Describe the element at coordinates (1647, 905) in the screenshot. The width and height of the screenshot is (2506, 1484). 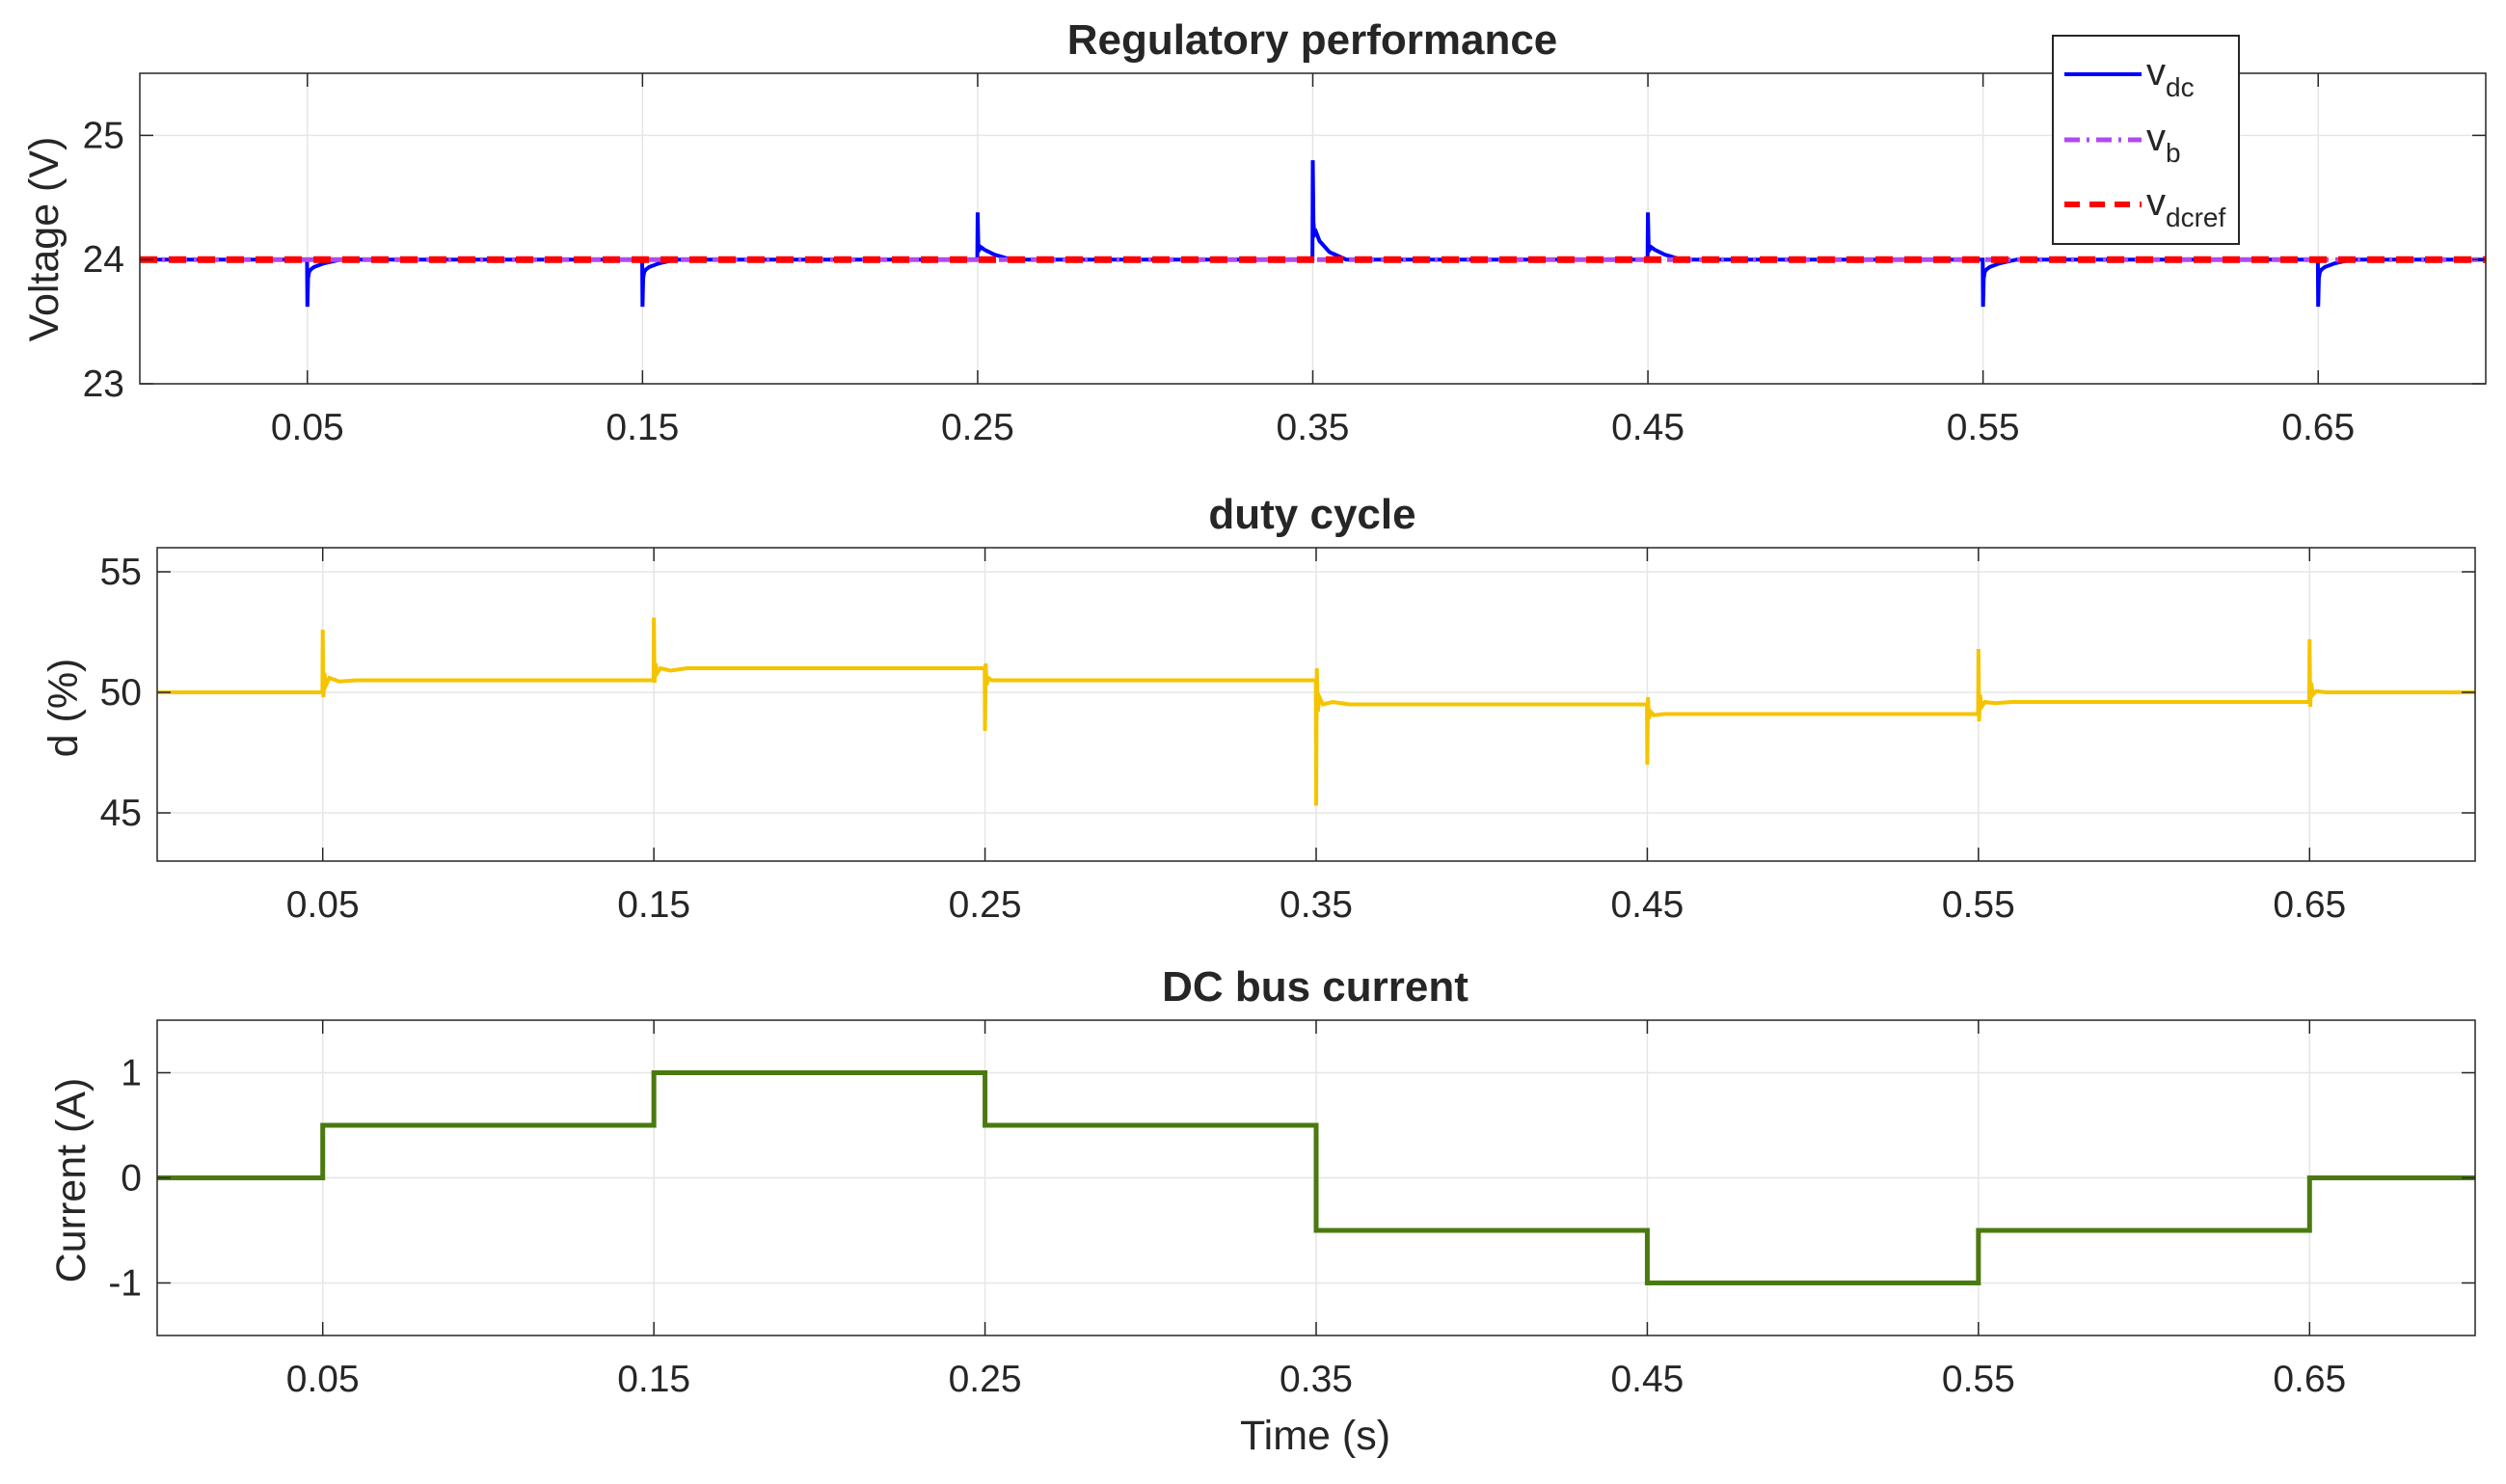
I see `duty-cycle-x-tick-label-4: 0.45` at that location.